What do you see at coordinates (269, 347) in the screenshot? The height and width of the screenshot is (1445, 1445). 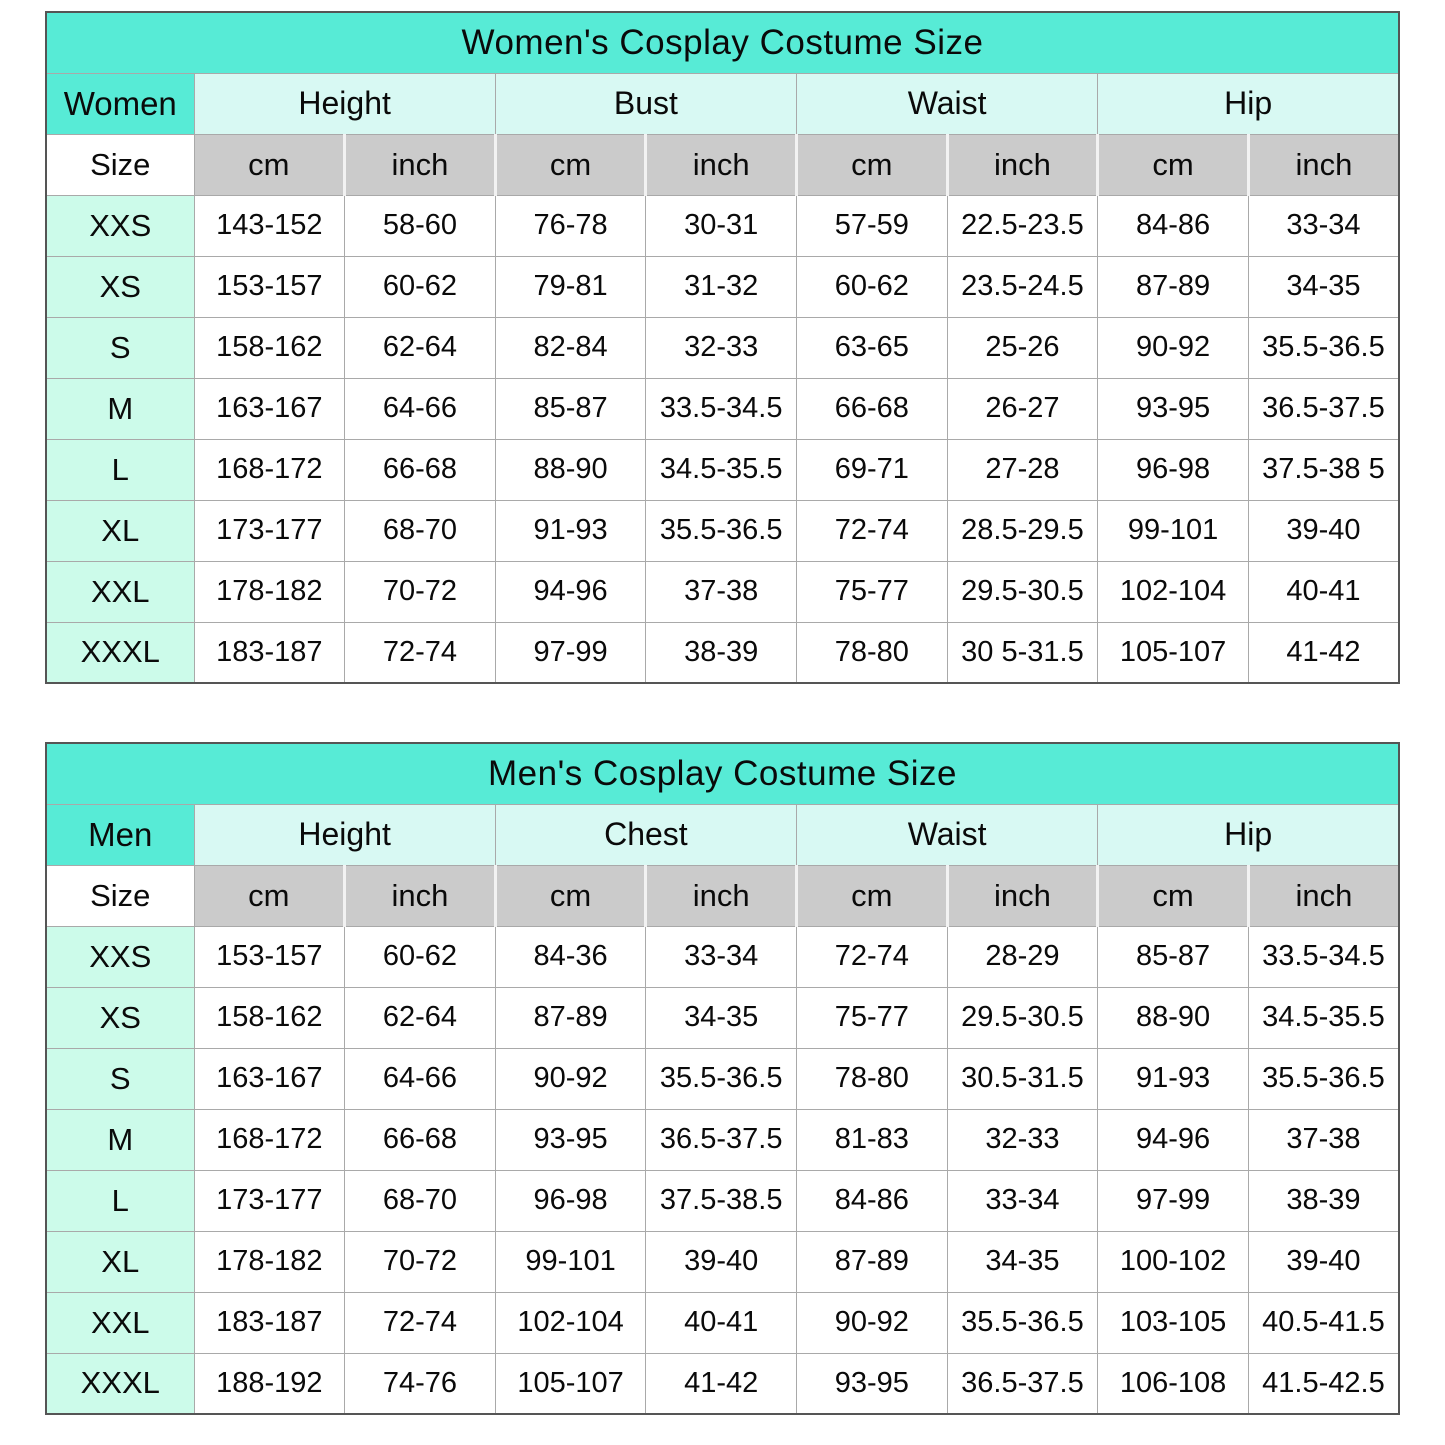 I see `measurement-cell: 158-162` at bounding box center [269, 347].